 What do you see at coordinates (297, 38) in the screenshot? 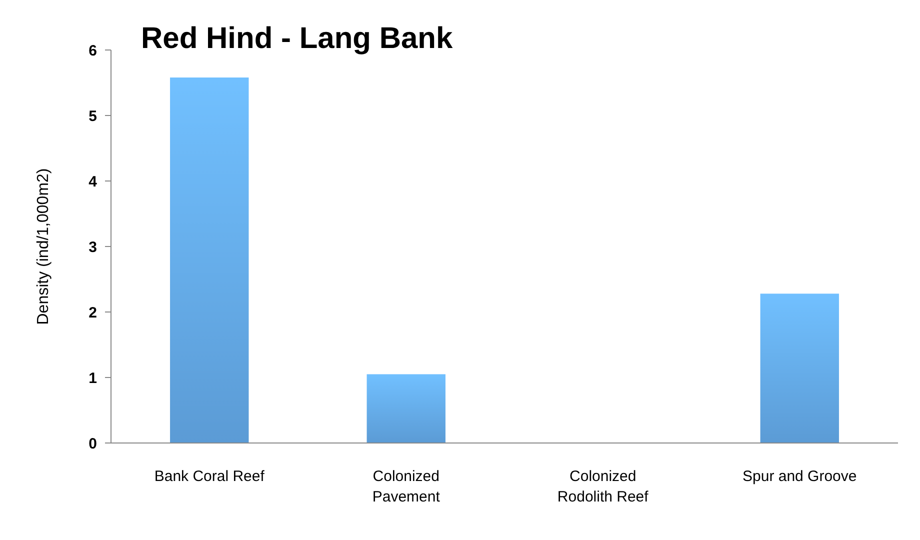
I see `chart-title: Red Hind - Lang Bank` at bounding box center [297, 38].